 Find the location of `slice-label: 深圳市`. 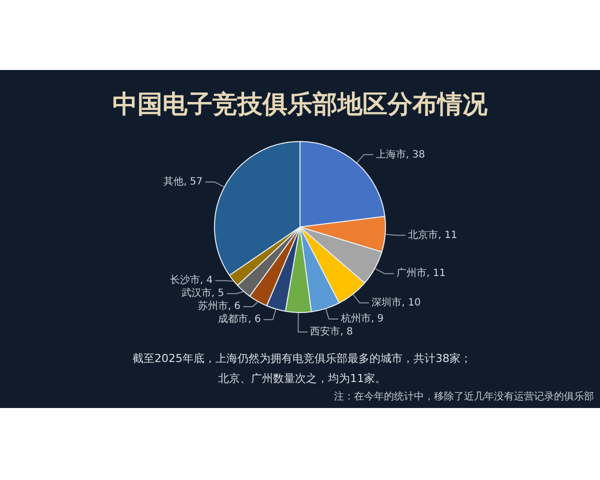

slice-label: 深圳市 is located at coordinates (387, 302).